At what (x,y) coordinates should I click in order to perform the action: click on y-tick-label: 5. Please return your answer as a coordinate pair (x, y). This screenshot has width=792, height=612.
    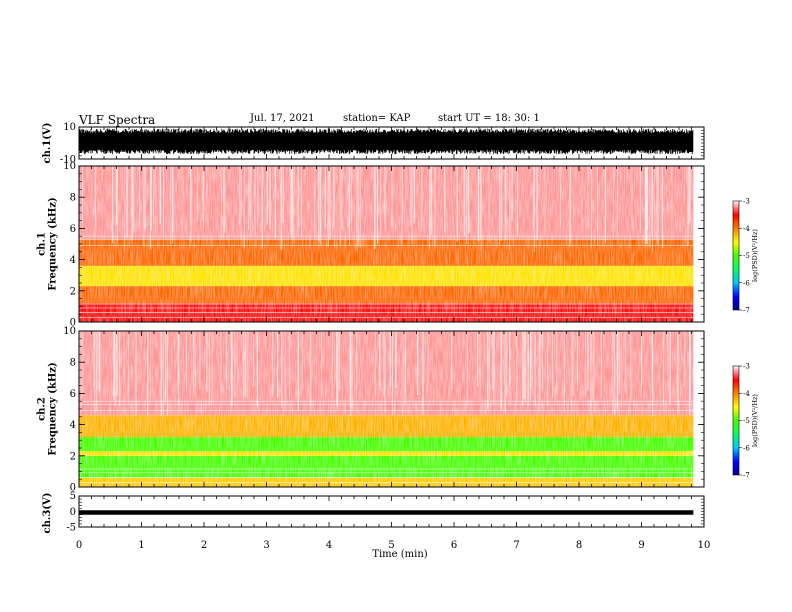
    Looking at the image, I should click on (73, 496).